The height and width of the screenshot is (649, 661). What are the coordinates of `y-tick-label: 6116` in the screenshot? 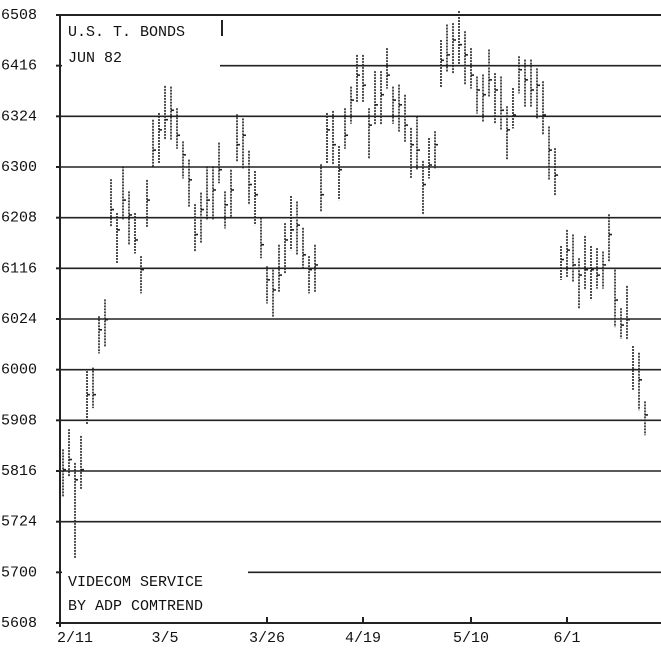 It's located at (19, 268).